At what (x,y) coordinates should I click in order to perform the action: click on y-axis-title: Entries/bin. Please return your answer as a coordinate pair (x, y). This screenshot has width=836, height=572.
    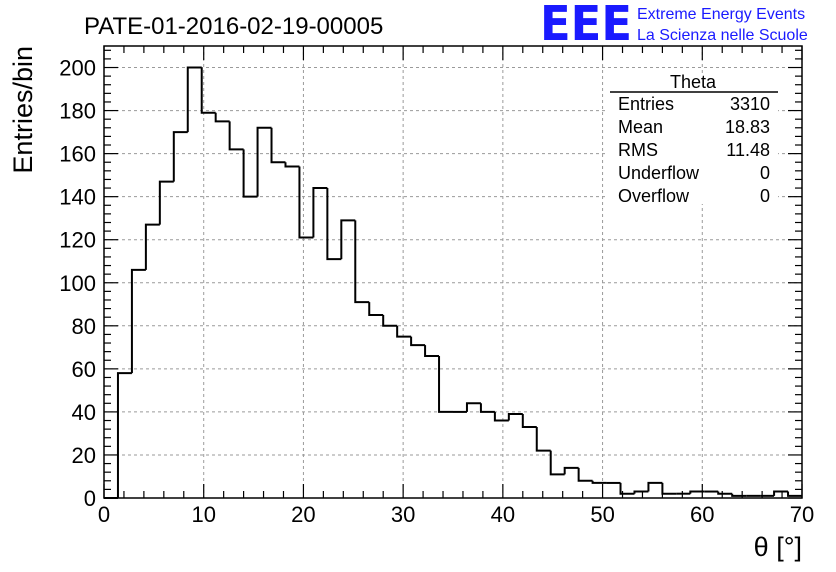
    Looking at the image, I should click on (23, 110).